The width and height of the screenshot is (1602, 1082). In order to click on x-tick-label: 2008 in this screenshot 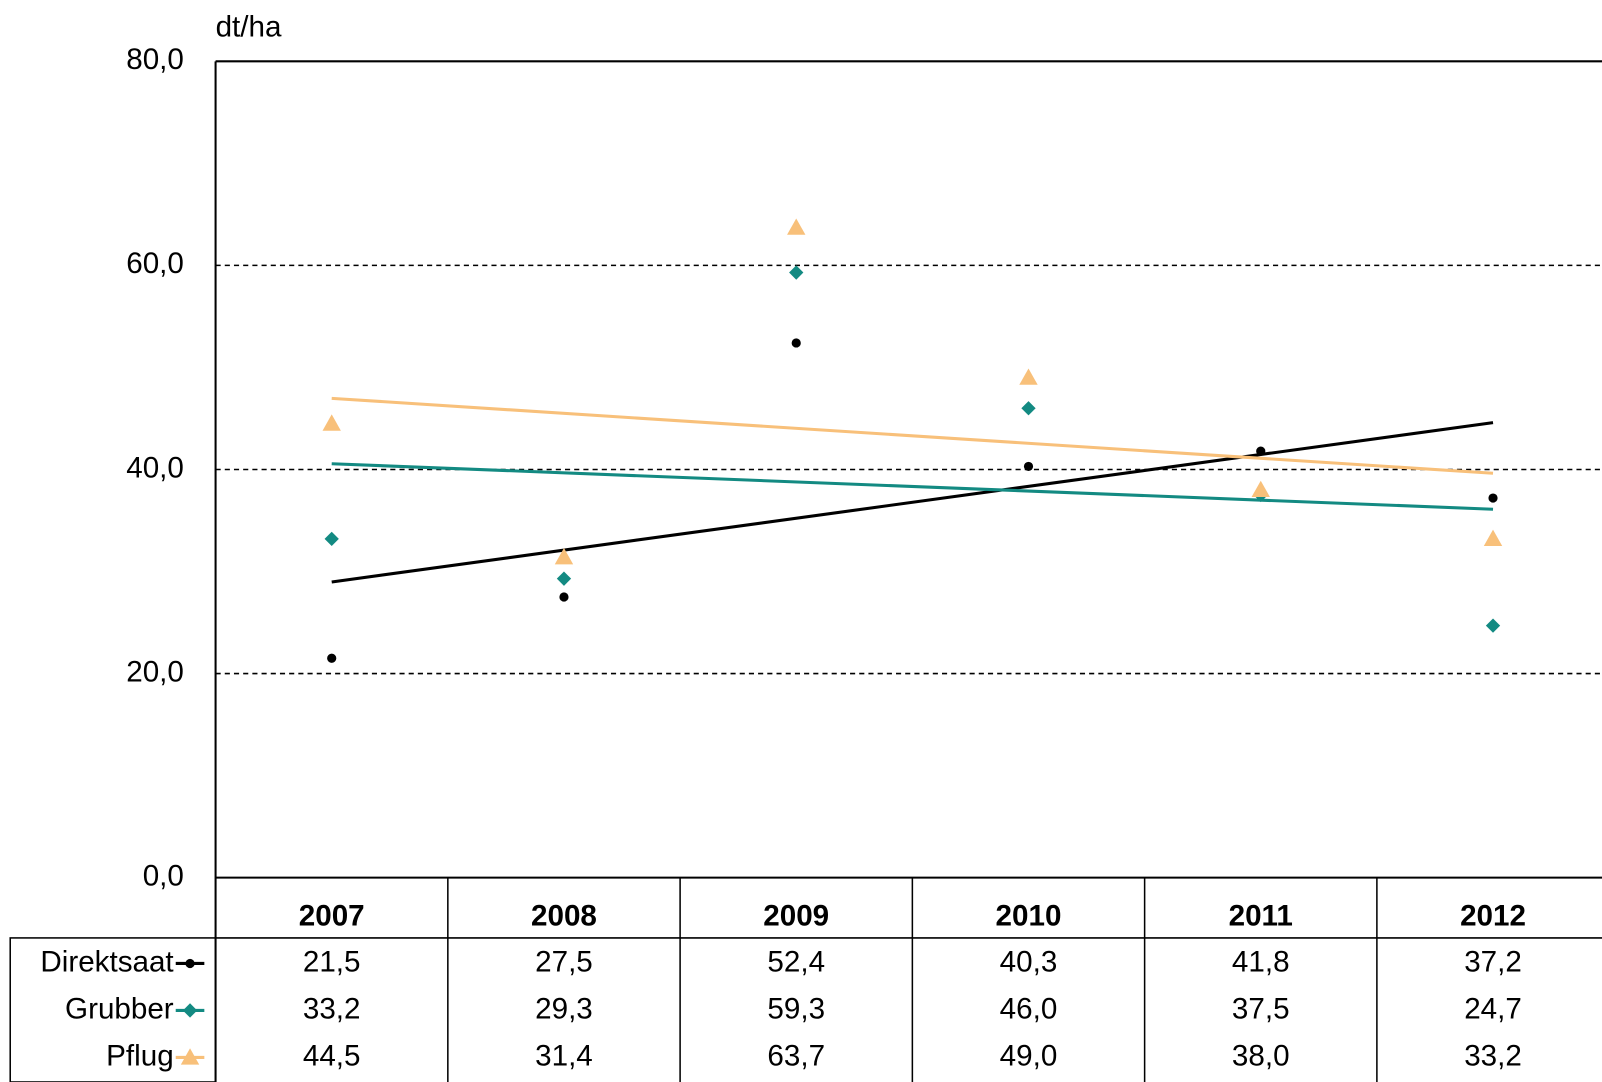, I will do `click(564, 915)`.